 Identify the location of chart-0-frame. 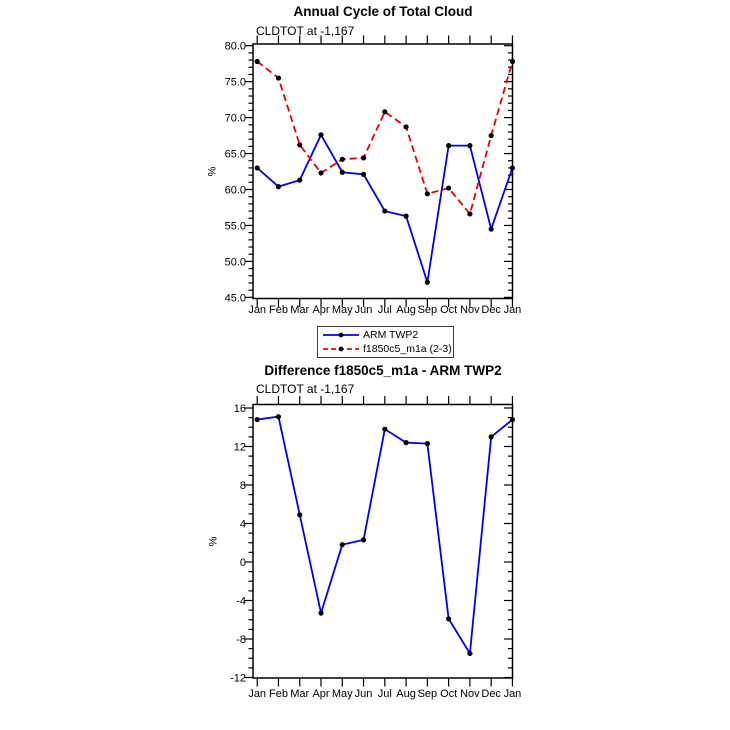
(383, 171).